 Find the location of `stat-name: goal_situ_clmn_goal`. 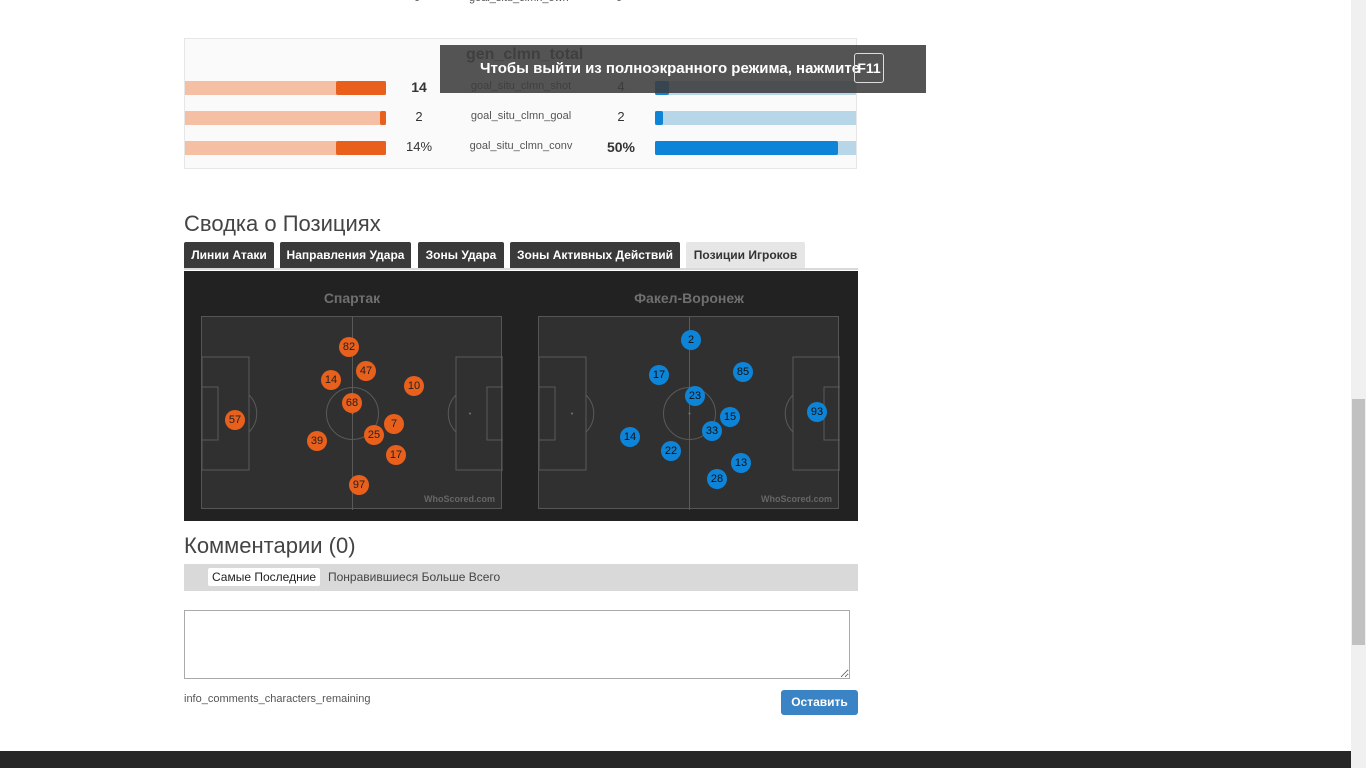

stat-name: goal_situ_clmn_goal is located at coordinates (521, 116).